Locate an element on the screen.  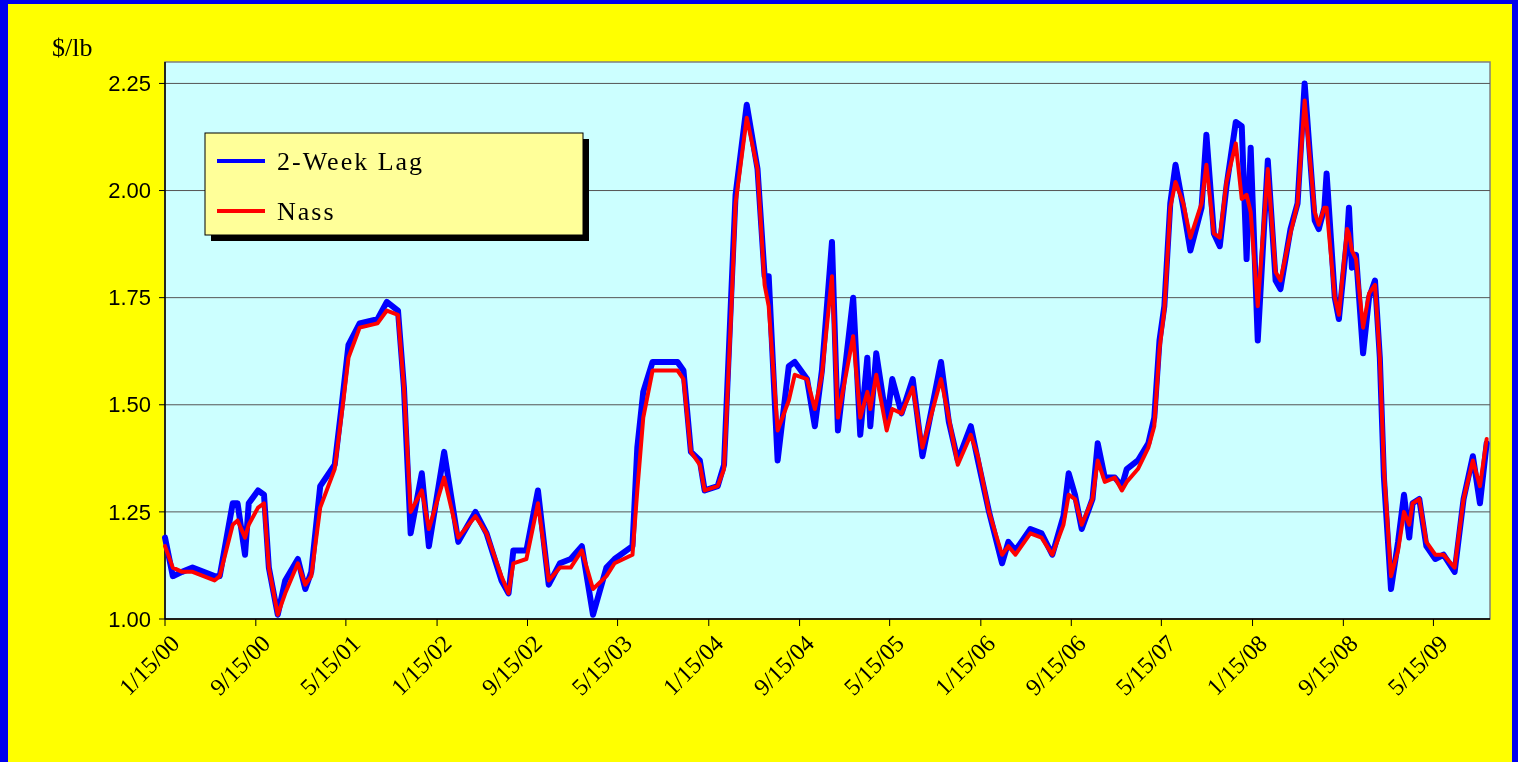
y-tick-label: 2.25 is located at coordinates (129, 84).